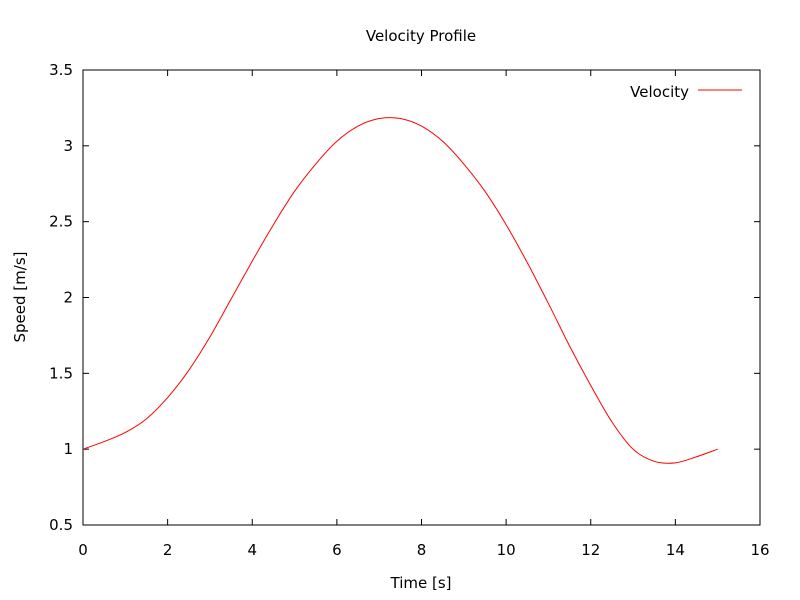  Describe the element at coordinates (506, 550) in the screenshot. I see `x-tick-label: 10` at that location.